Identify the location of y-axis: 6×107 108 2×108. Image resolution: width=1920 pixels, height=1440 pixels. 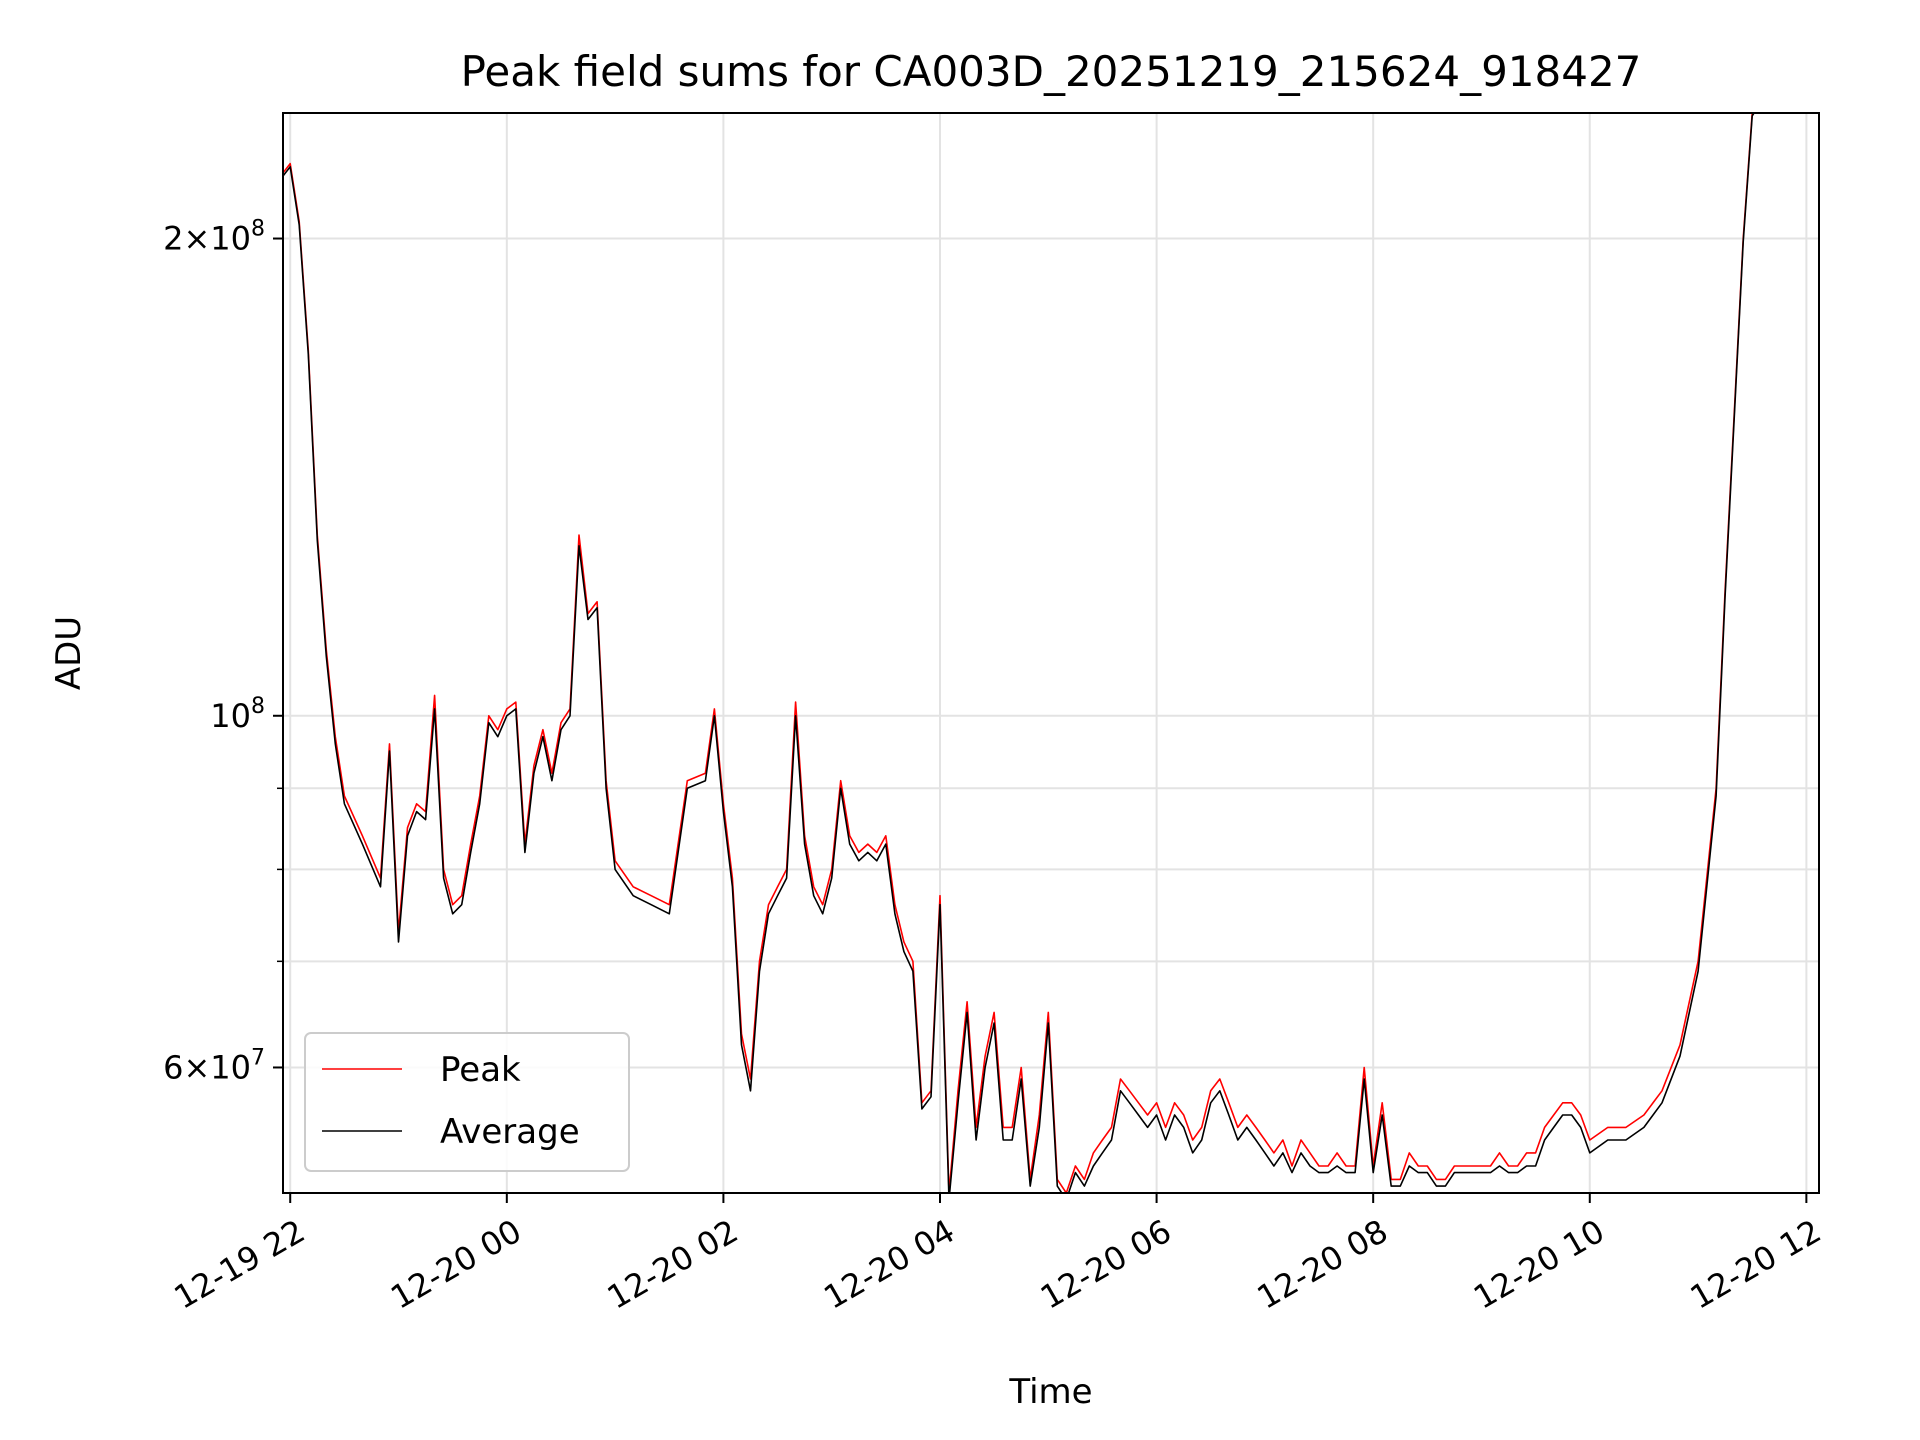
(223, 651).